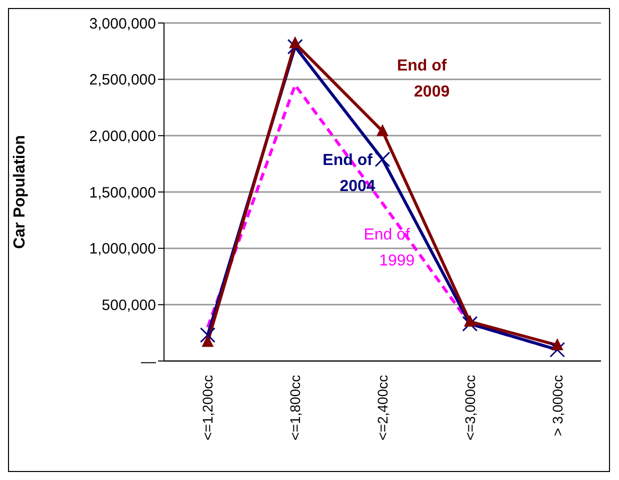  Describe the element at coordinates (208, 407) in the screenshot. I see `x-tick-label: <=1,200cc` at that location.